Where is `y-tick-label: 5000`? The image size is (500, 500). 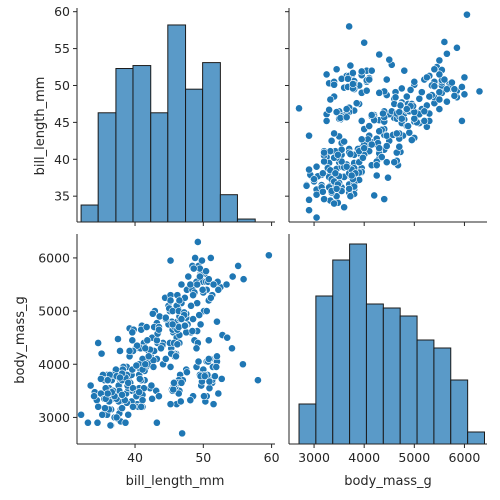
y-tick-label: 5000 is located at coordinates (54, 311).